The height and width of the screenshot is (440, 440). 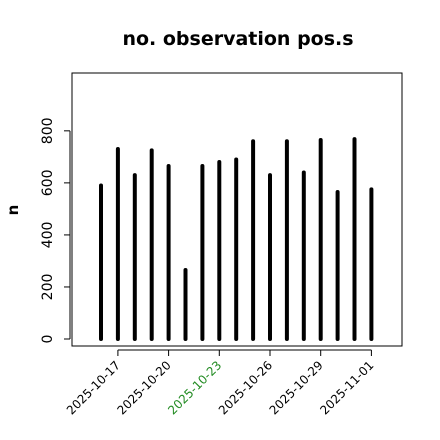 I want to click on y-tick-label: 800, so click(x=48, y=130).